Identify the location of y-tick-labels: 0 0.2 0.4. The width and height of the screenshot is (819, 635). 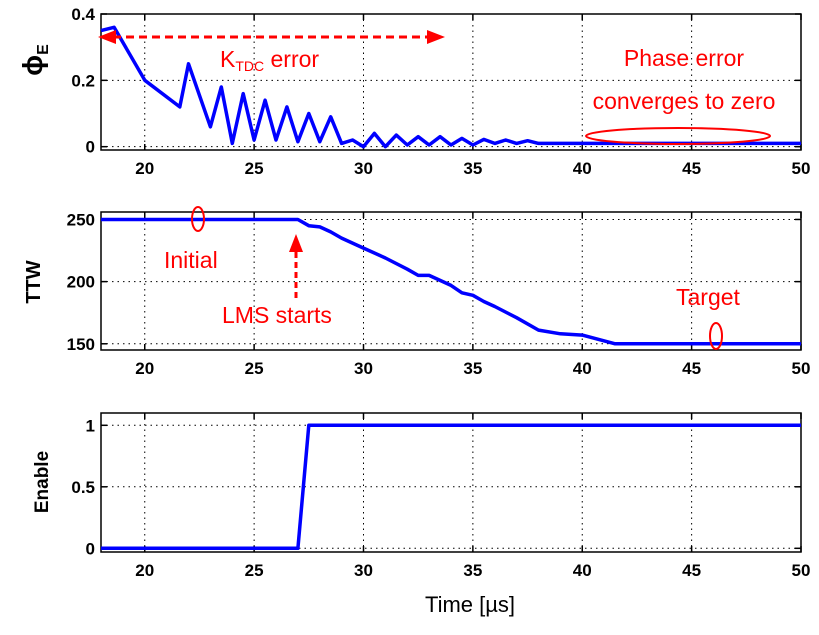
(83, 81).